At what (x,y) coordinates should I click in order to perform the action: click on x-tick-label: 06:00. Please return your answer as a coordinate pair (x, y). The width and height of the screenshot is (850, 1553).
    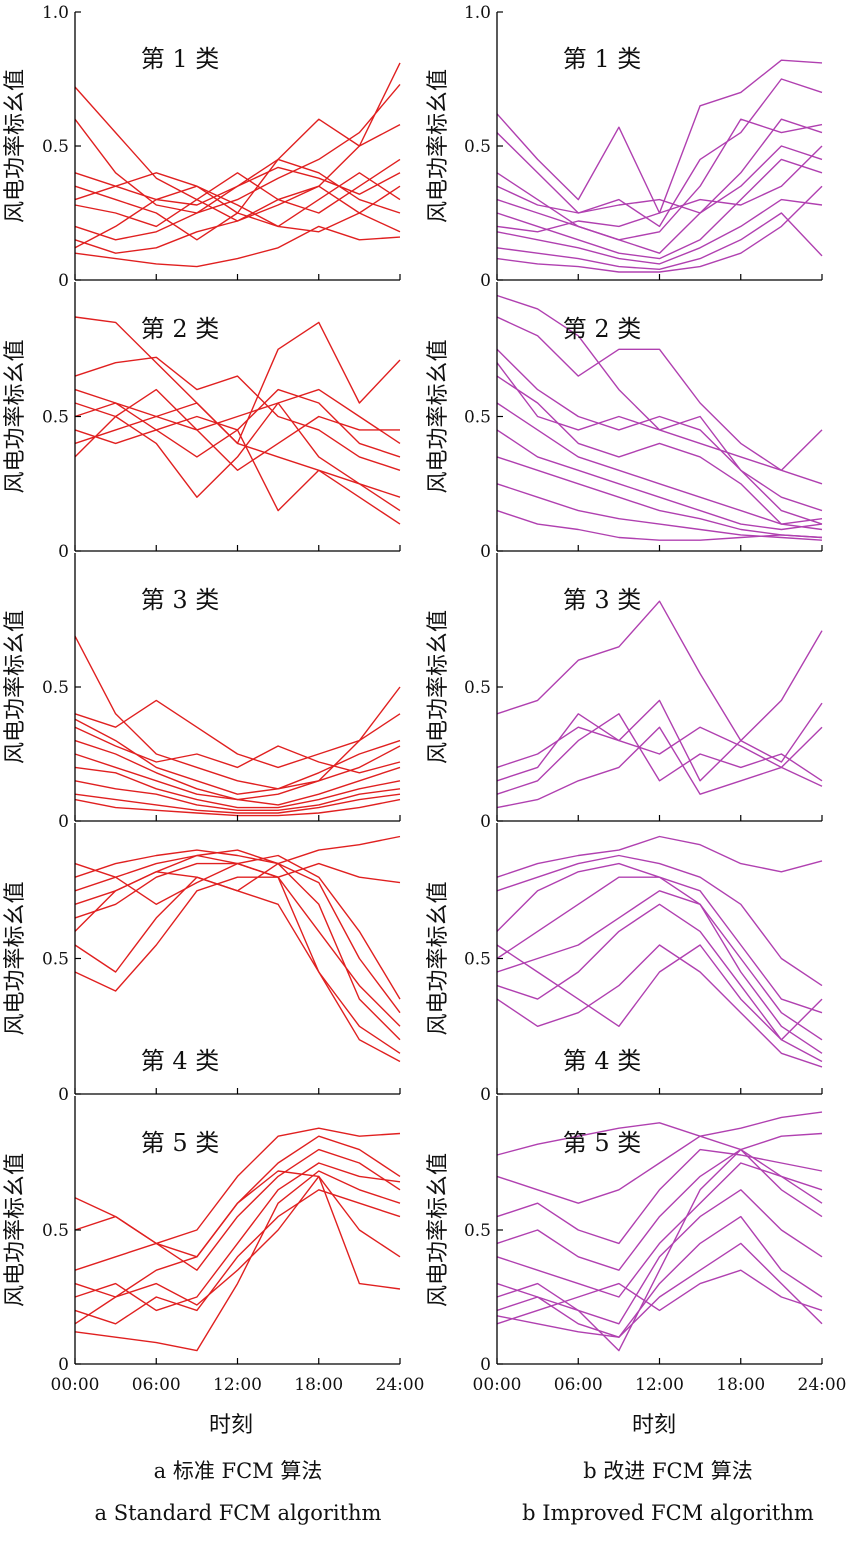
    Looking at the image, I should click on (578, 1385).